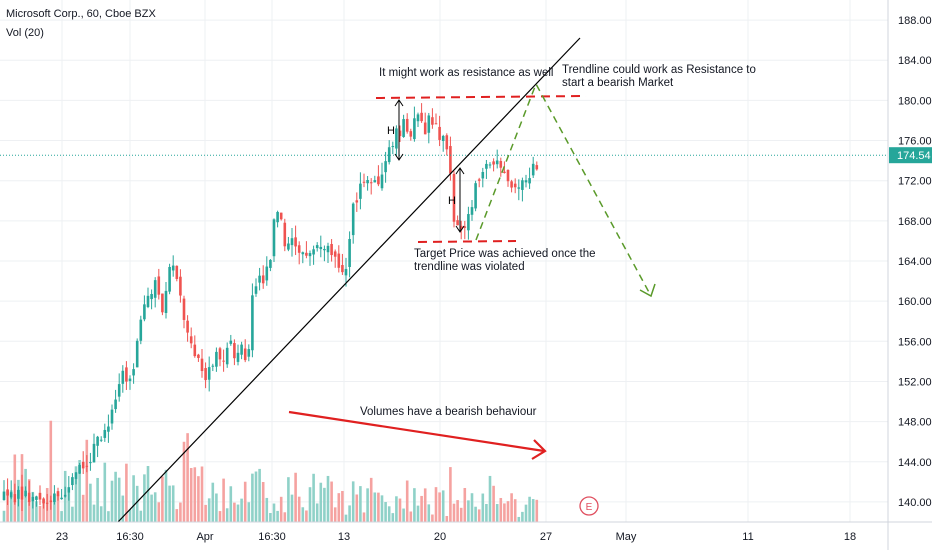 The width and height of the screenshot is (932, 555). I want to click on target-dash-line, so click(467, 241).